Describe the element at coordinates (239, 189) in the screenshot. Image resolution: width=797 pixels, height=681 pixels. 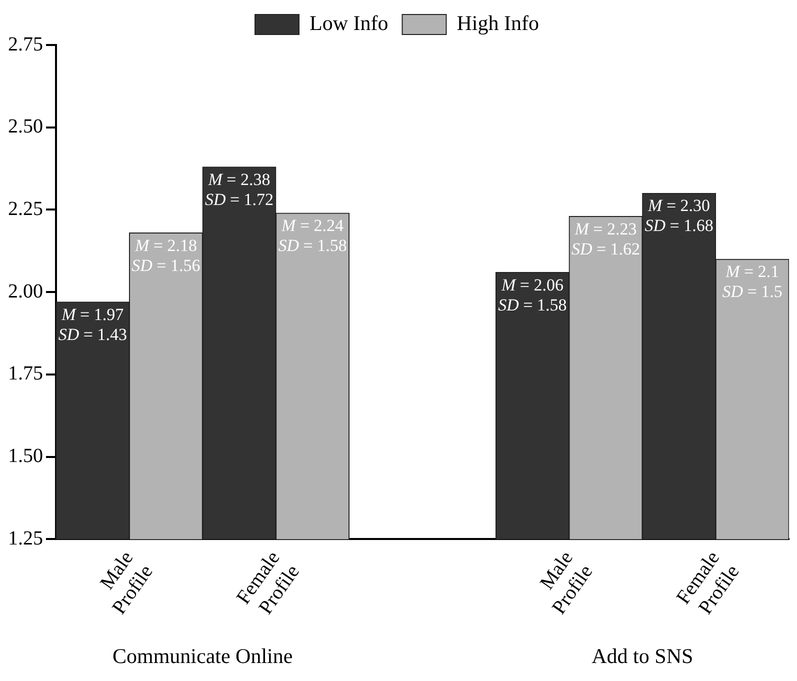
I see `data-label: M = 2.38 SD = 1.72` at that location.